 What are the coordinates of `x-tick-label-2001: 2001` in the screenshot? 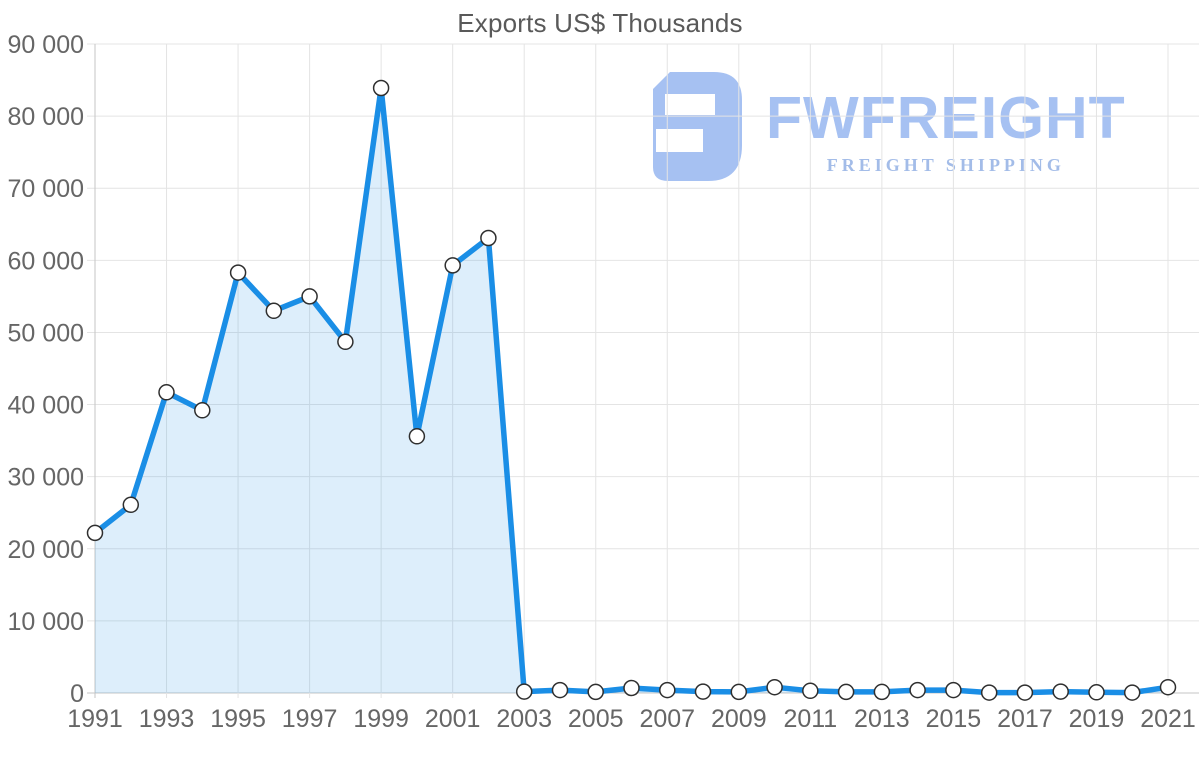 It's located at (453, 719).